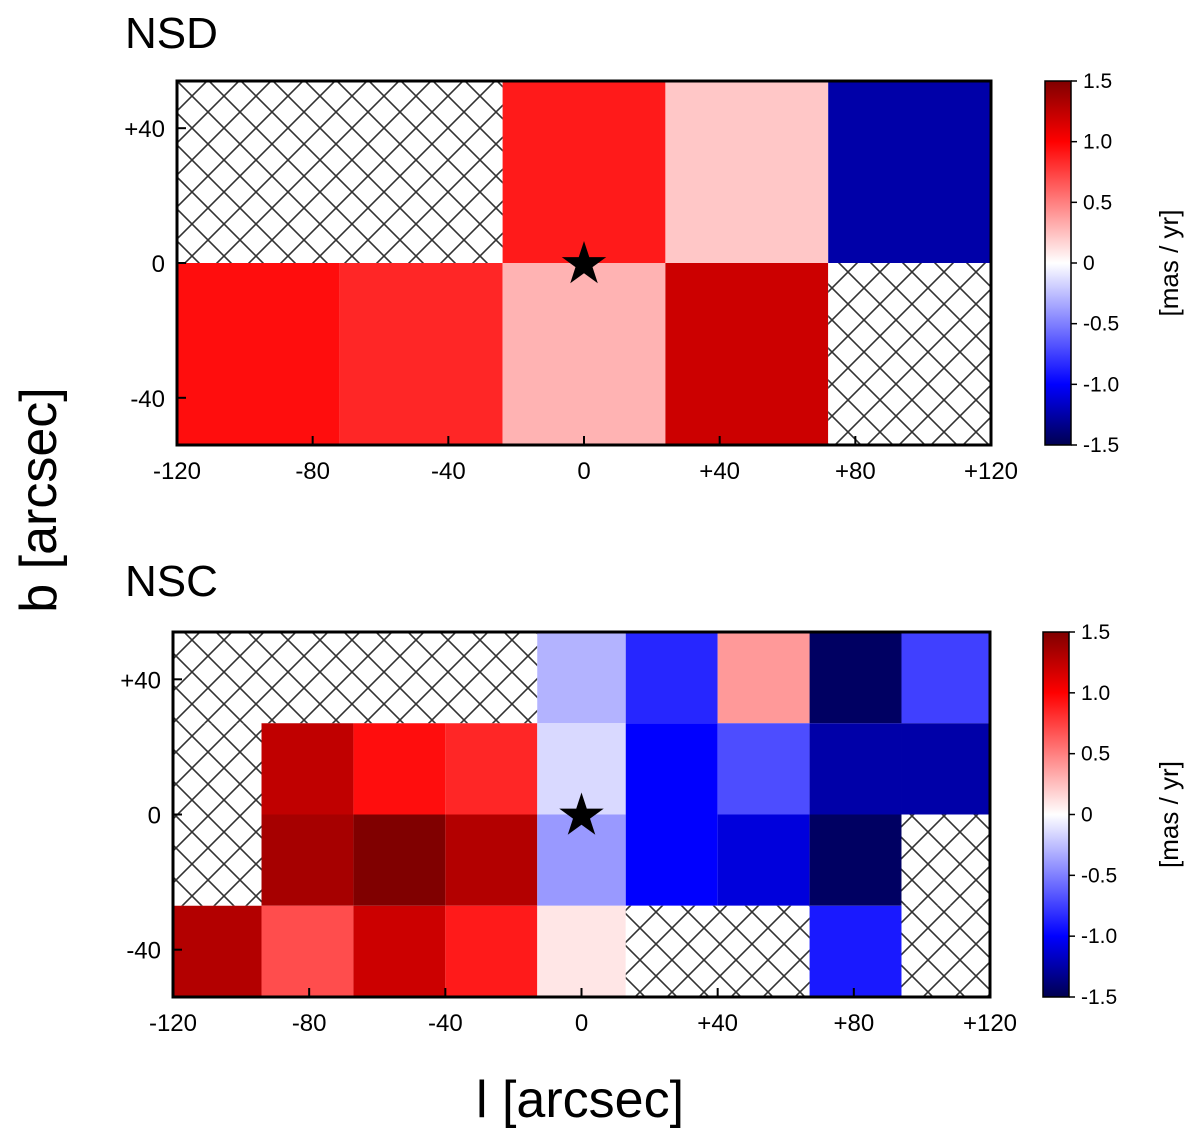  What do you see at coordinates (1087, 815) in the screenshot?
I see `nsc-colorbar-tick-label: 0` at bounding box center [1087, 815].